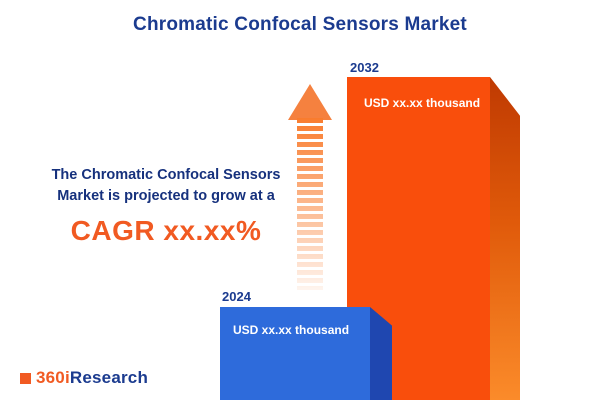 The width and height of the screenshot is (600, 400). I want to click on bar-2024-value-label: USD xx.xx thousand, so click(291, 330).